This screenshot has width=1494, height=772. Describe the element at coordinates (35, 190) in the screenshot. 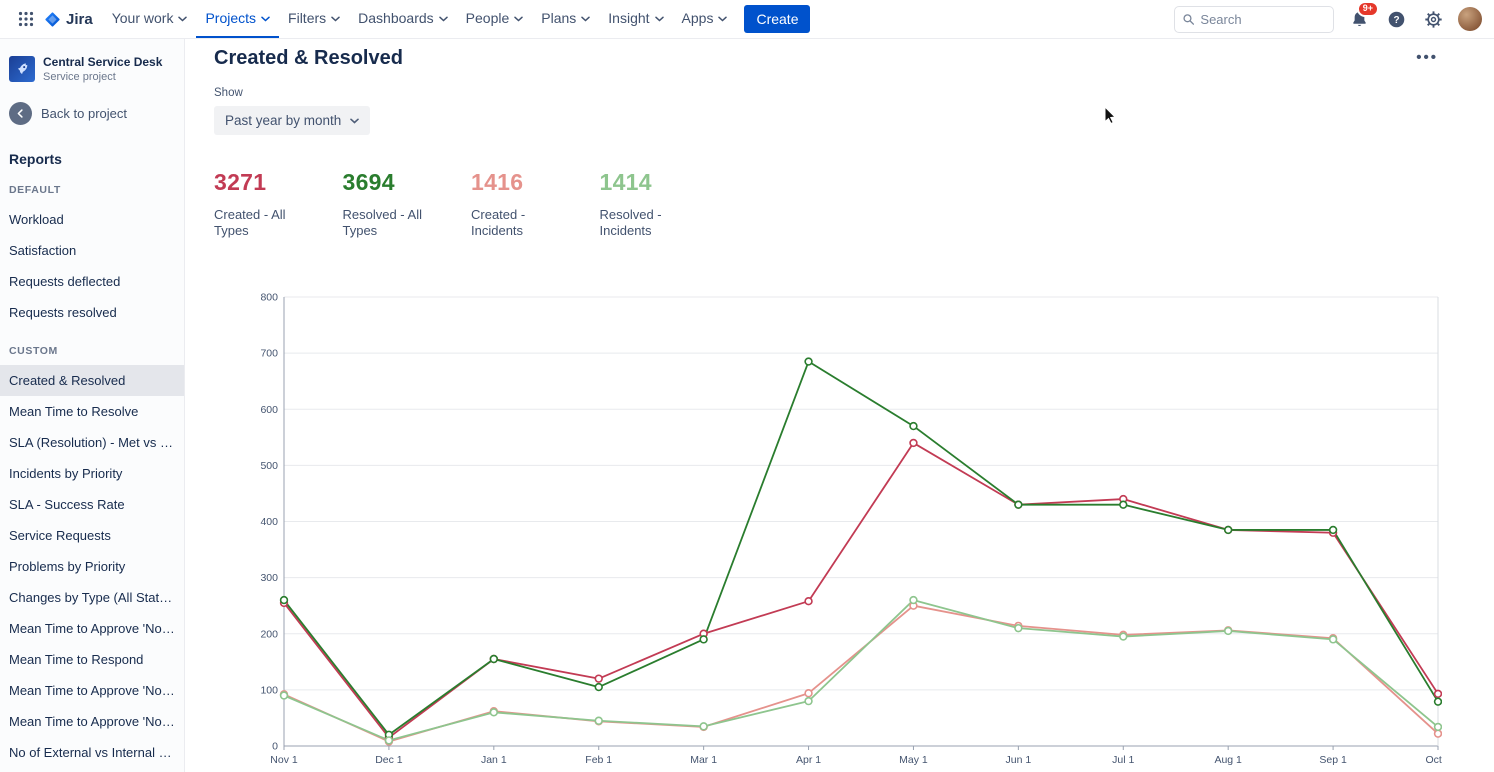

I see `sidebar-group-label: DEFAULT` at that location.